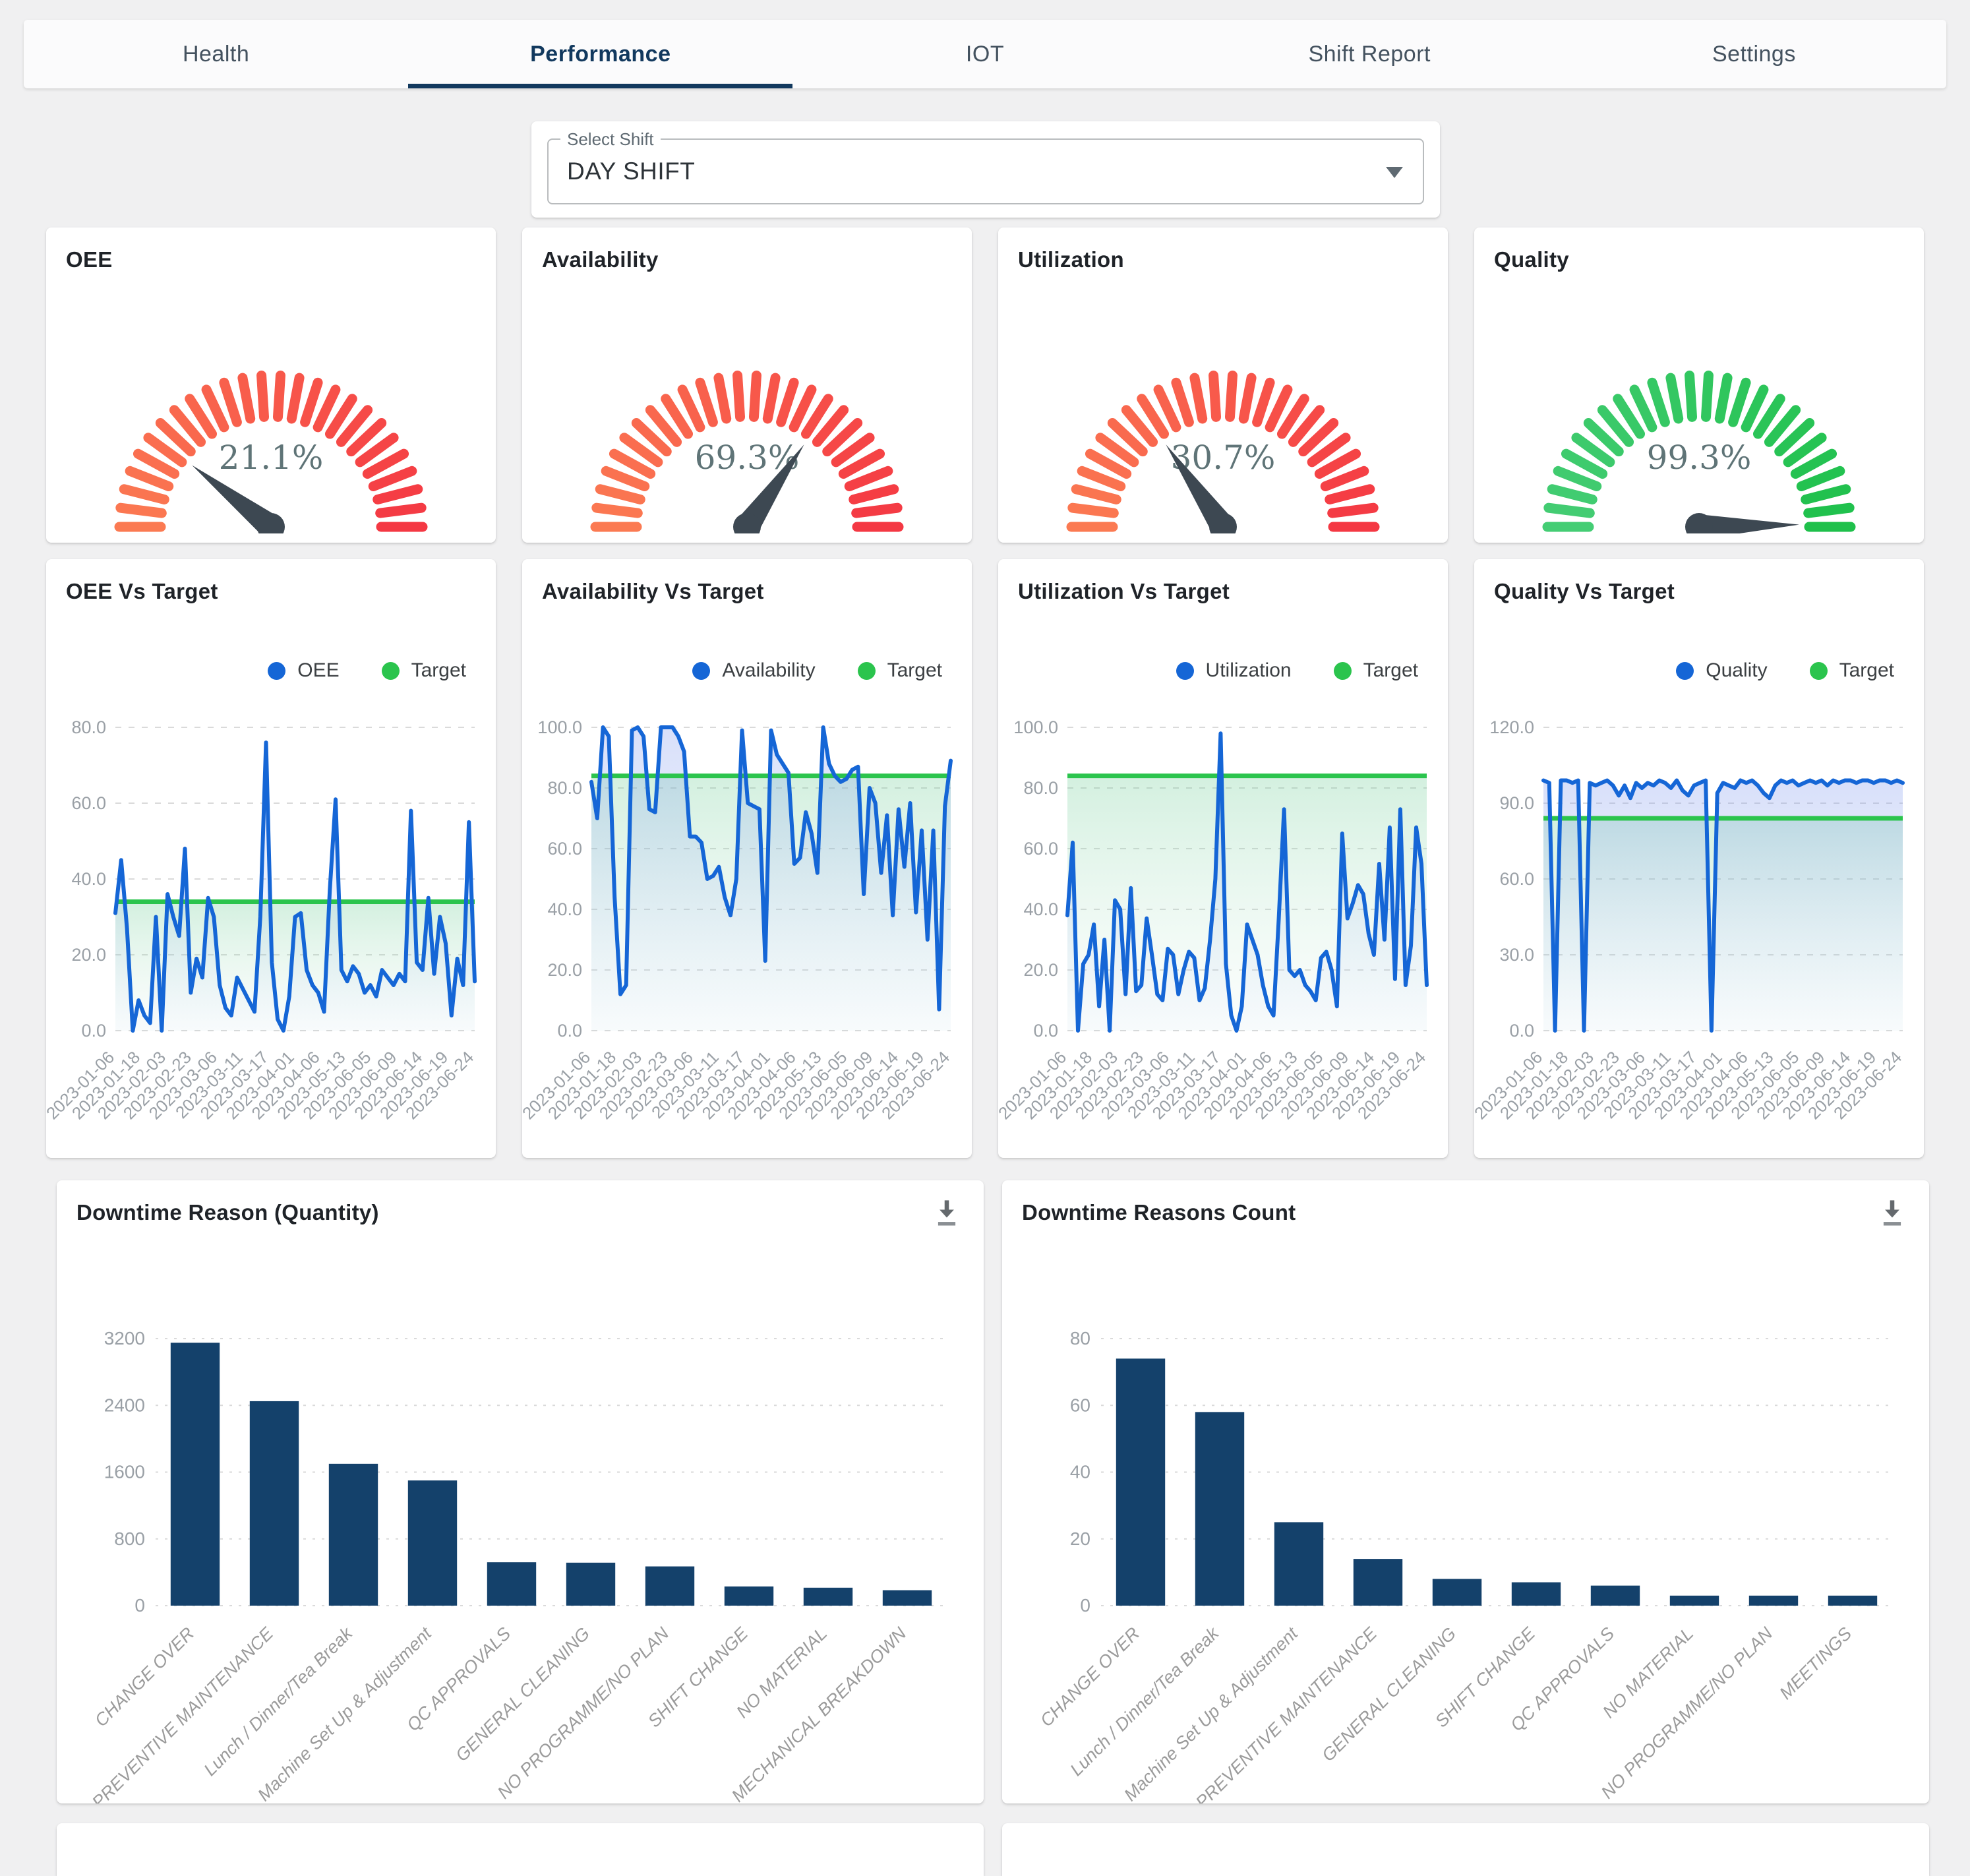 The height and width of the screenshot is (1876, 1970). I want to click on gauge-chart-quality: 99.3%, so click(1699, 451).